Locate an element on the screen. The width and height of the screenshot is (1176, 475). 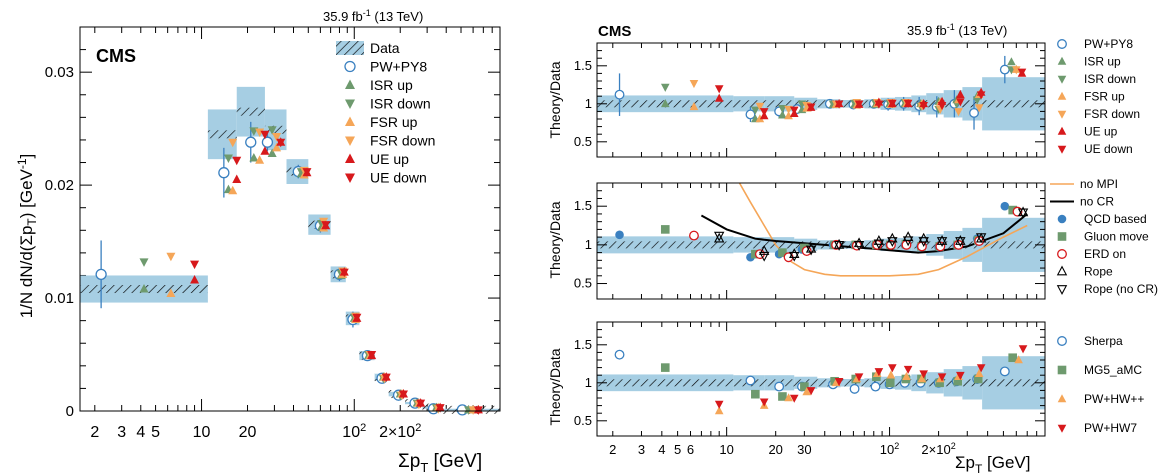
ratio-x-tick-label-base: 2×10 is located at coordinates (935, 449).